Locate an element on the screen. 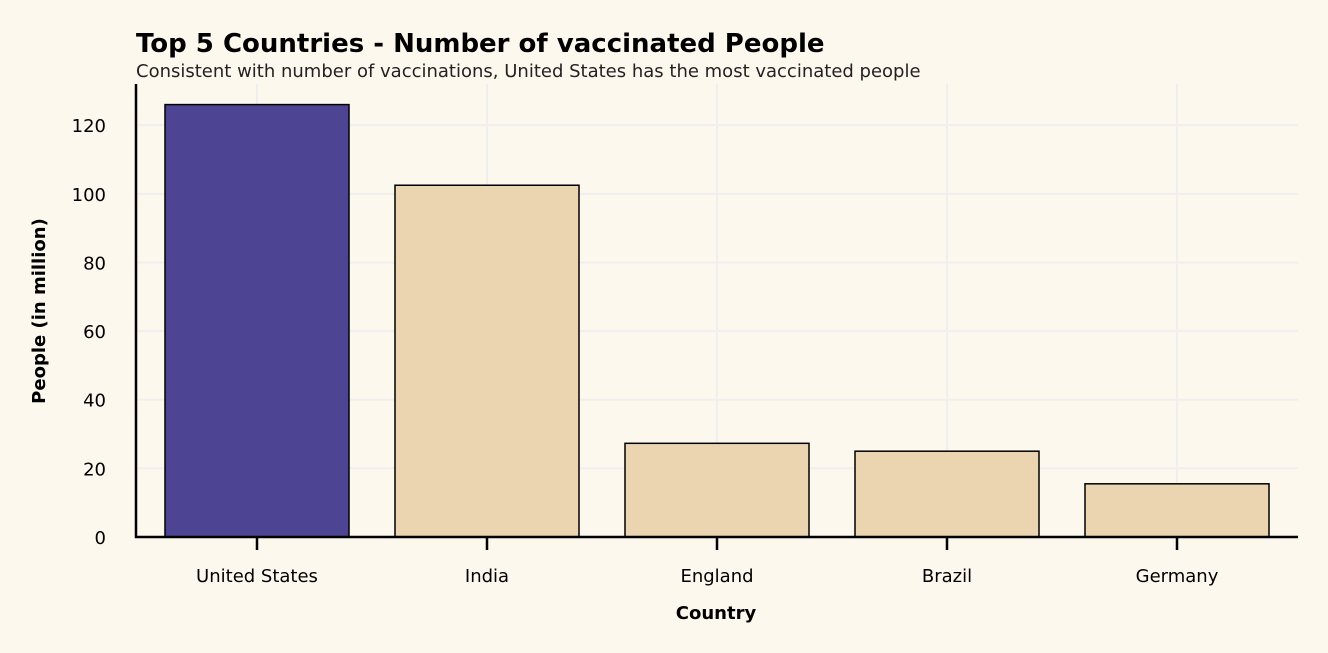 Image resolution: width=1328 pixels, height=653 pixels. y-axis-label: People (in million) is located at coordinates (39, 311).